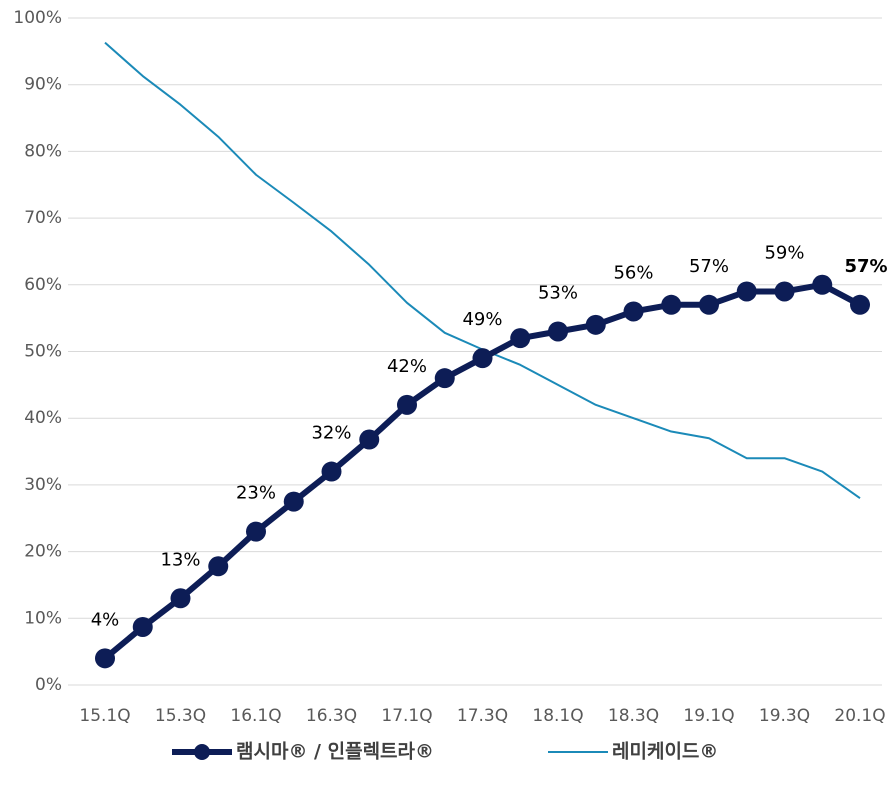  Describe the element at coordinates (105, 619) in the screenshot. I see `data-label: 4%` at that location.